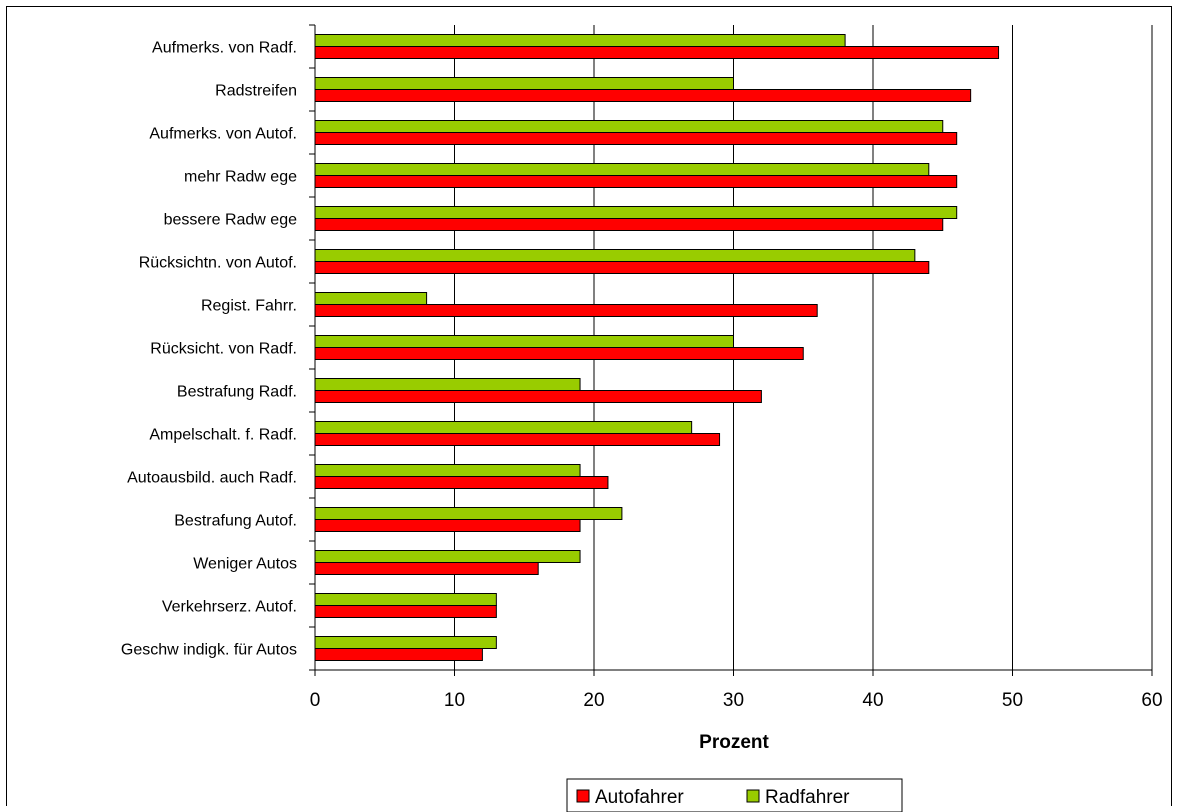 The image size is (1180, 812). Describe the element at coordinates (256, 91) in the screenshot. I see `category-label-1: Radstreifen` at that location.